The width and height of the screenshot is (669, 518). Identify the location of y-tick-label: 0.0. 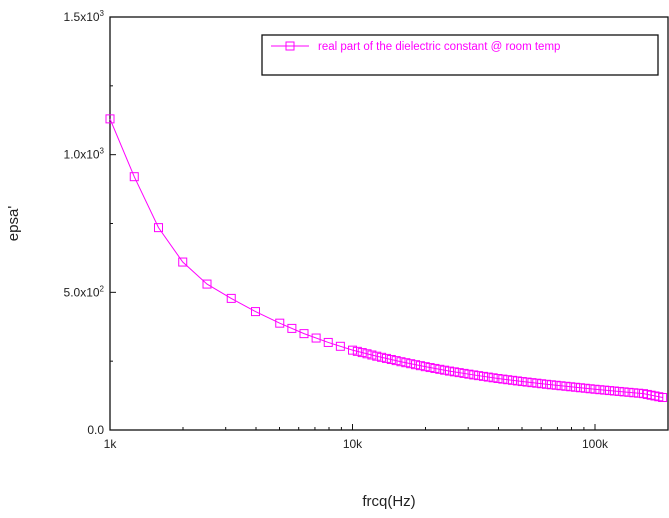
(95, 430).